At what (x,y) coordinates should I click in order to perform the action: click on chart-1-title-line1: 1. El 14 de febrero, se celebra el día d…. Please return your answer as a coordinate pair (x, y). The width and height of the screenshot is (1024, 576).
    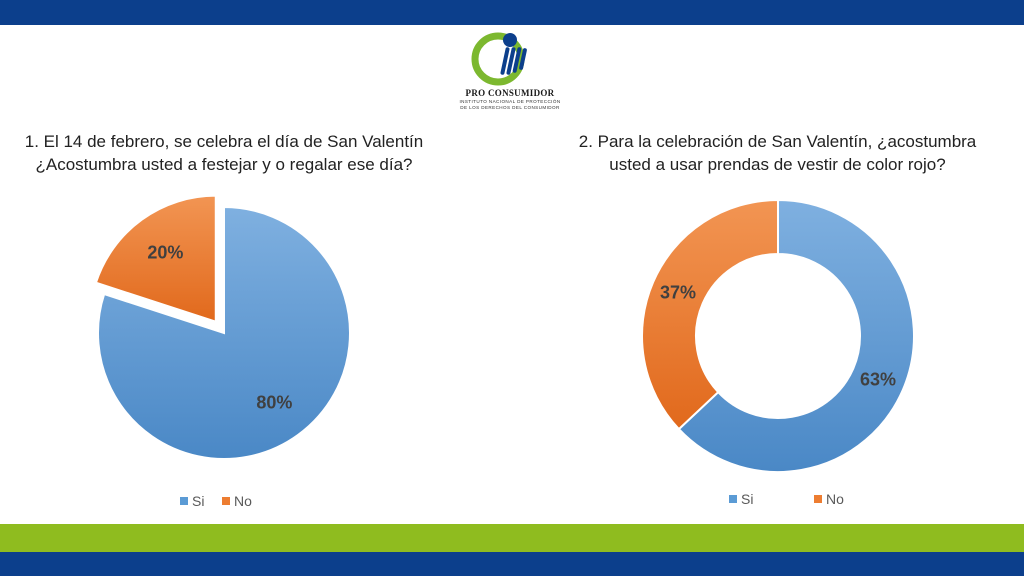
    Looking at the image, I should click on (224, 141).